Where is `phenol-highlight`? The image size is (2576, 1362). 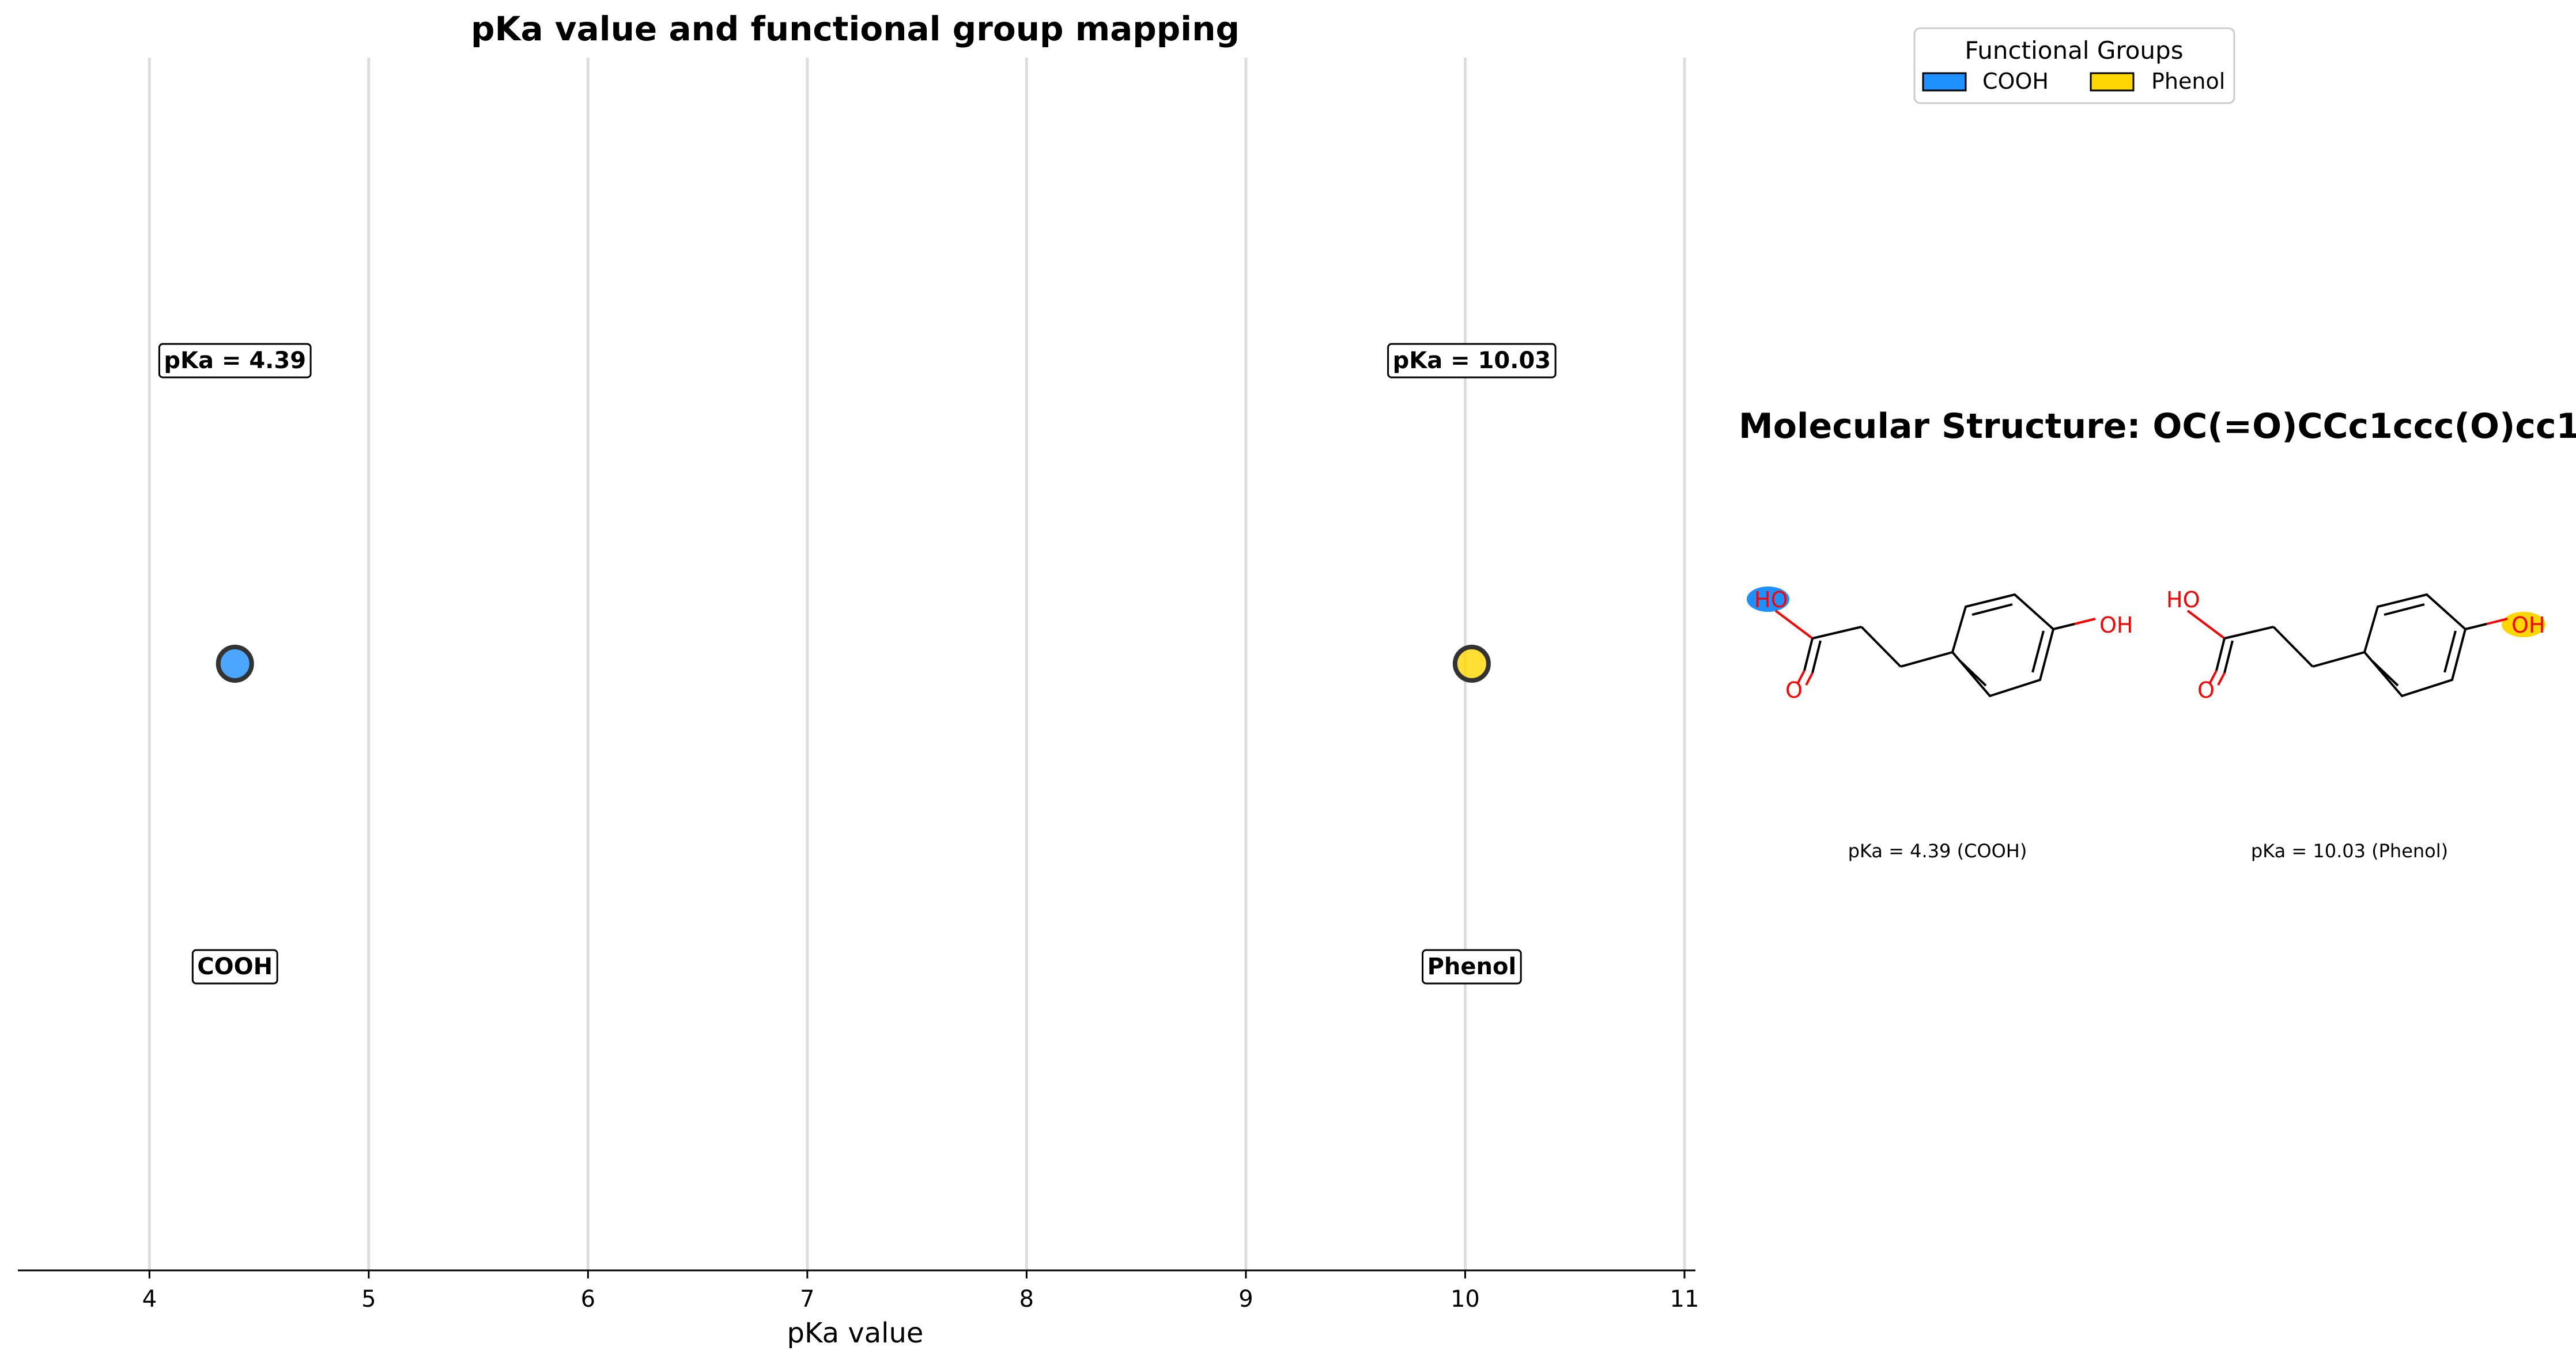
phenol-highlight is located at coordinates (2523, 624).